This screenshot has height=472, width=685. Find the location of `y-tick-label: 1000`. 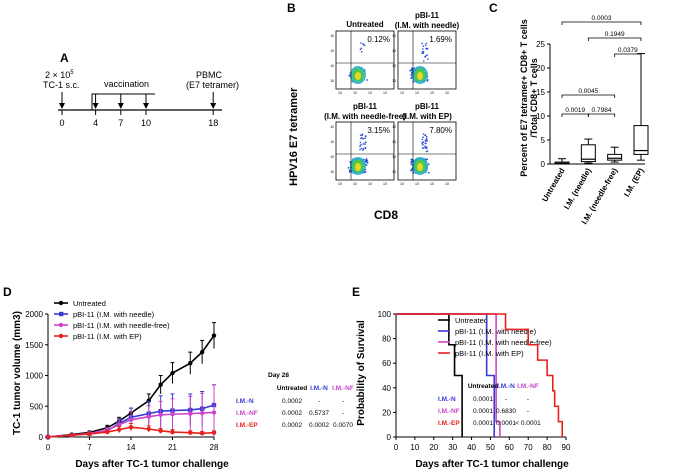

y-tick-label: 1000 is located at coordinates (34, 376).